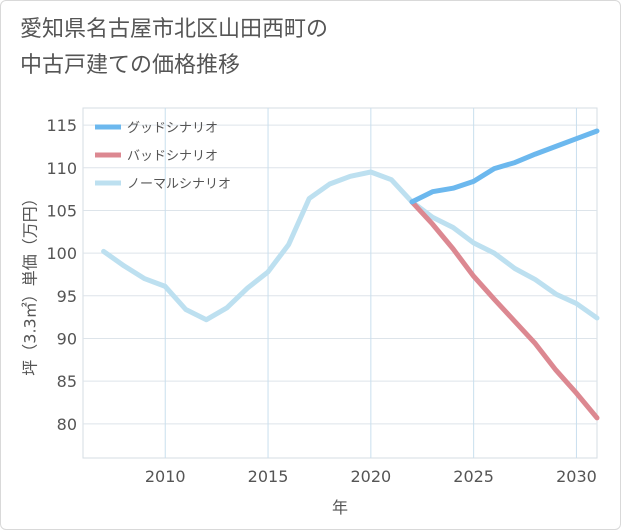 The width and height of the screenshot is (621, 530). I want to click on x-tick-labels: 2010 2015 2020 2025 2030, so click(371, 476).